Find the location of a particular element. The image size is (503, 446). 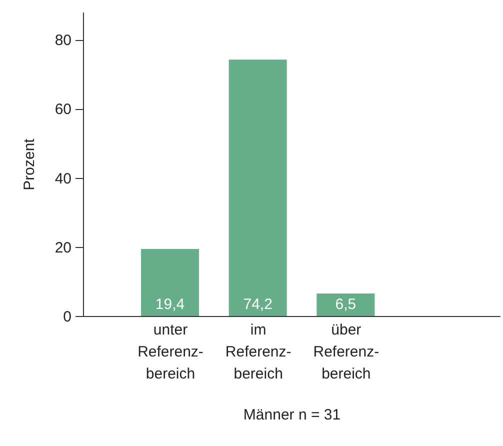

data-label: 6,5 is located at coordinates (345, 304).